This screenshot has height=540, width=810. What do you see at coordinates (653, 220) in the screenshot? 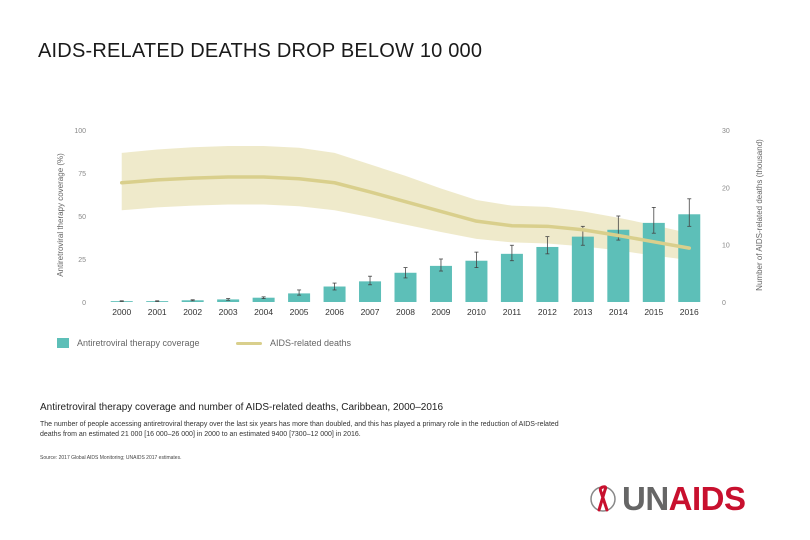
I see `coverage-error-2015` at bounding box center [653, 220].